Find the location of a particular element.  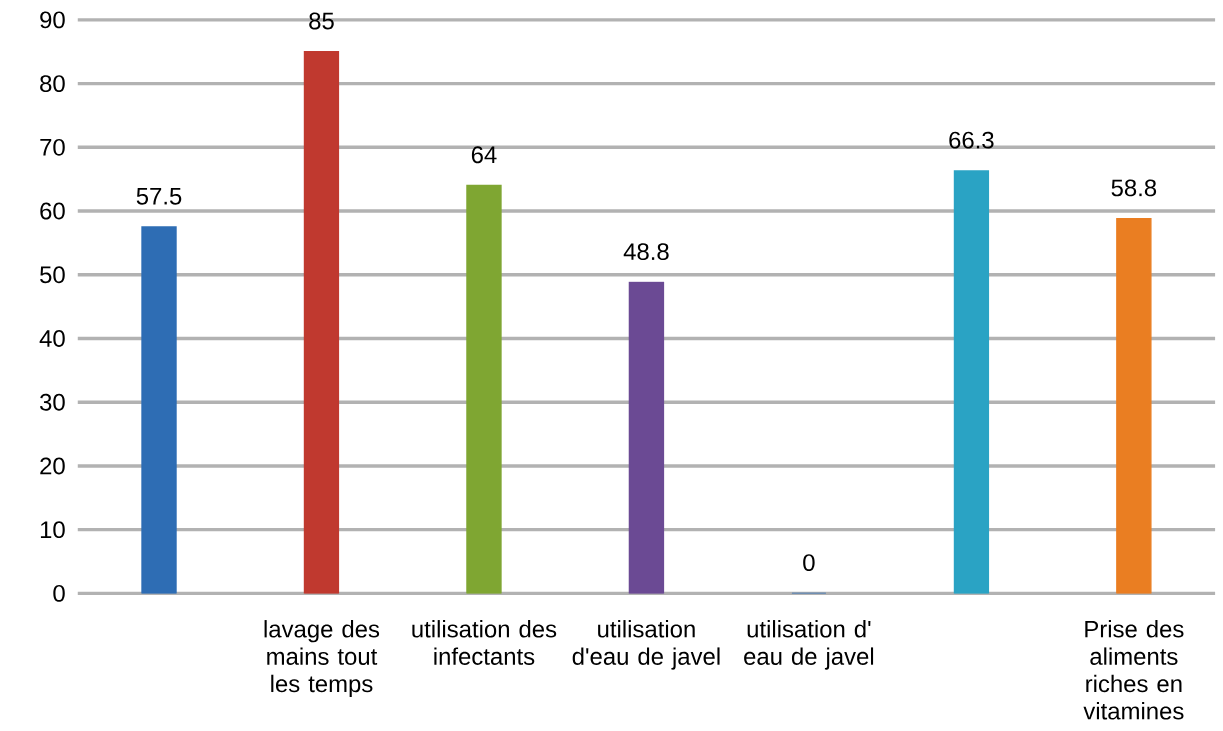

y-tick-label: 0 is located at coordinates (59, 593).